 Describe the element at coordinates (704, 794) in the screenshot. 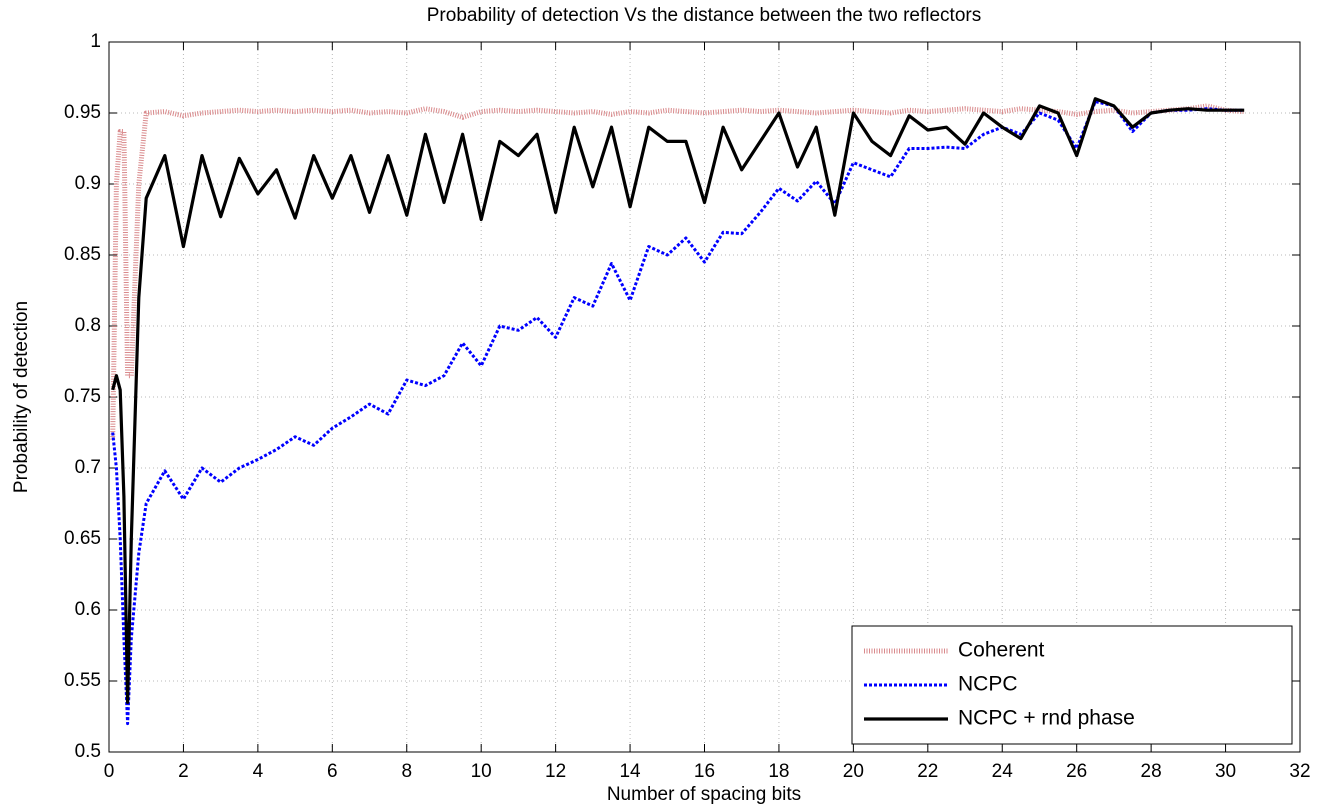

I see `x-axis-label: Number of spacing bits` at that location.